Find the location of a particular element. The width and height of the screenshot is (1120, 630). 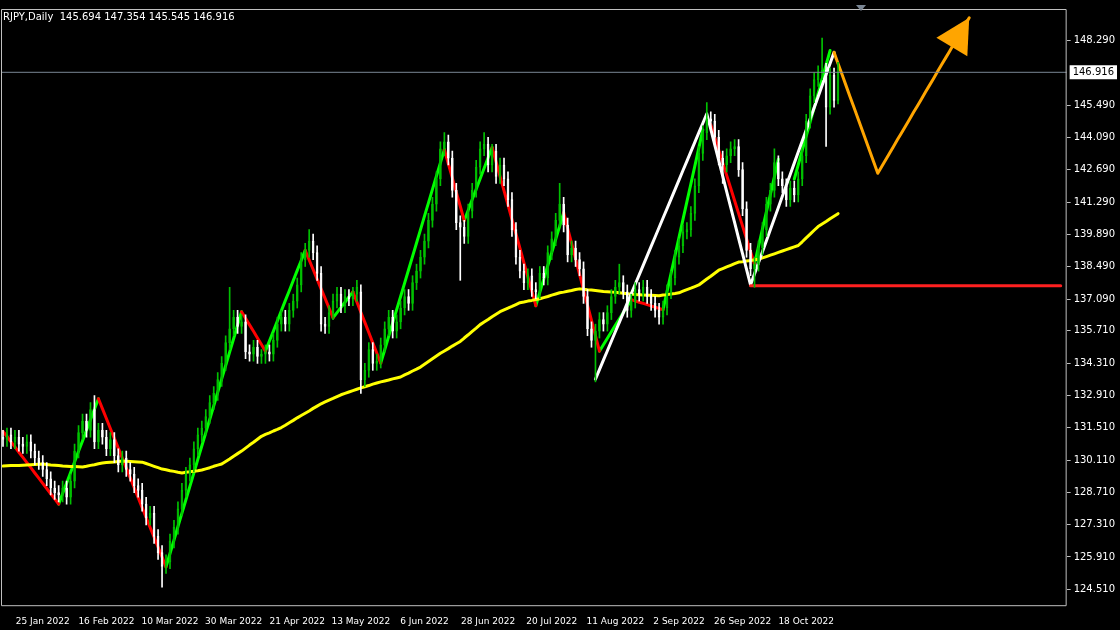

x-tick-label: 26 Sep 2022 is located at coordinates (743, 620).